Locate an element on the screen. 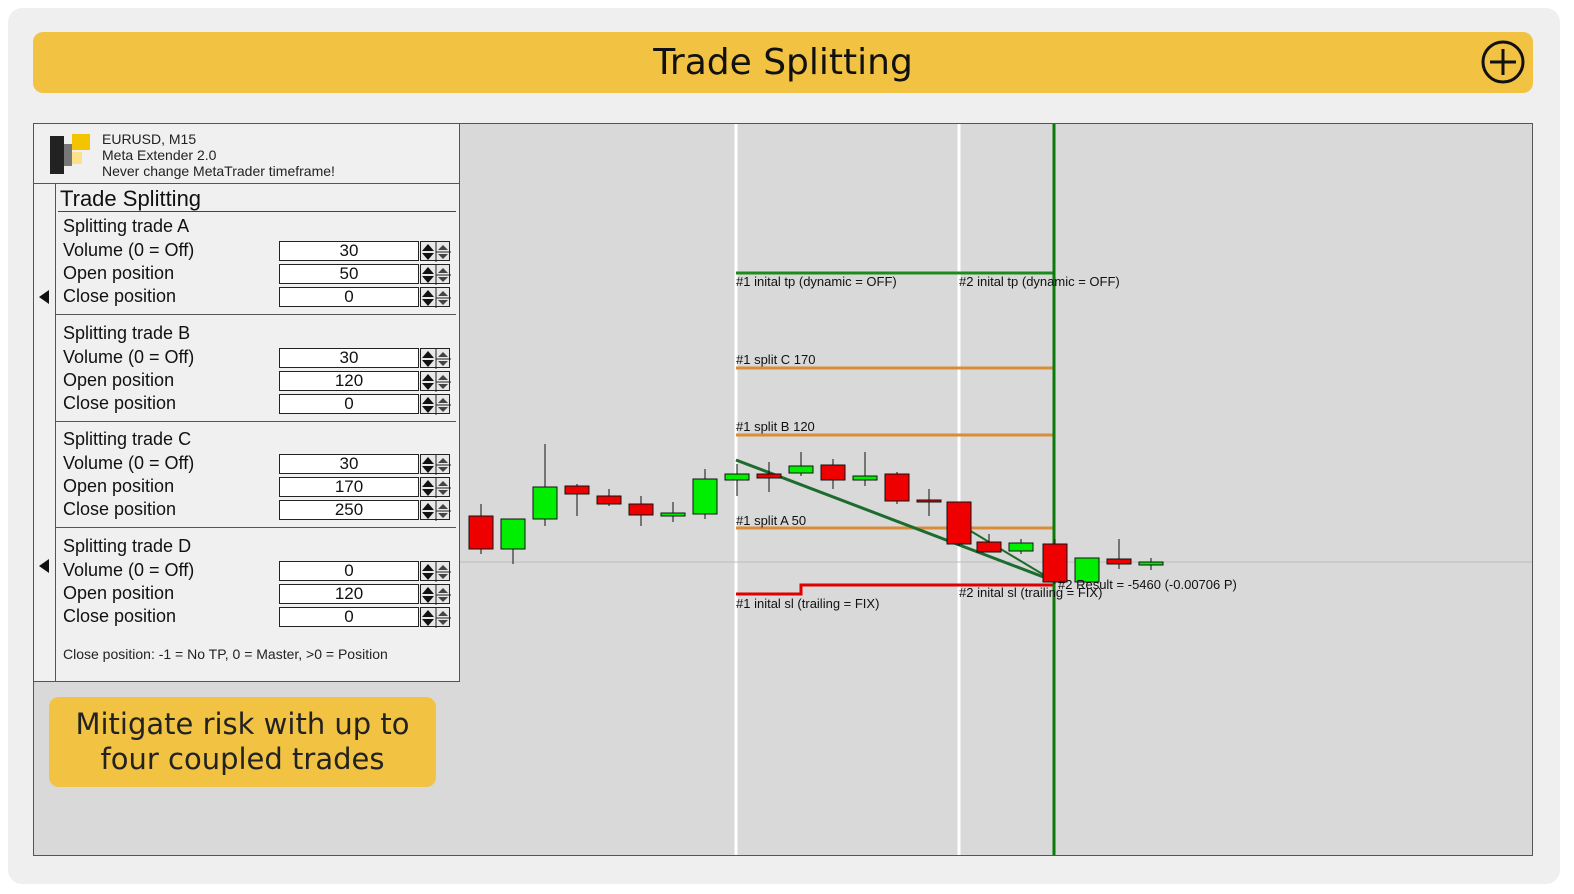 The width and height of the screenshot is (1574, 894). tp1-label: #1 inital tp (dynamic = OFF) is located at coordinates (816, 281).